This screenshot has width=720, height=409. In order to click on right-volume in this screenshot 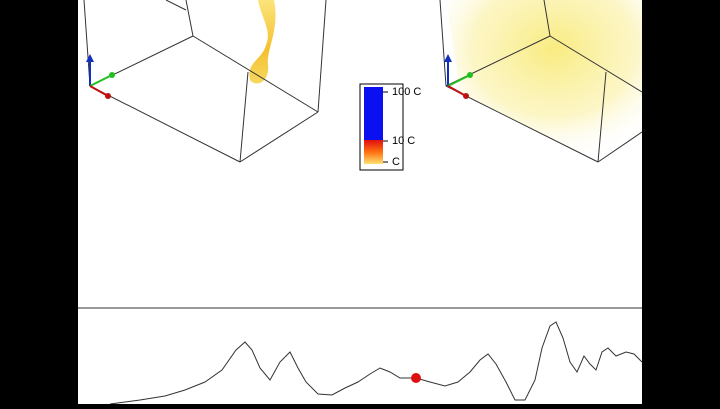, I will do `click(541, 81)`.